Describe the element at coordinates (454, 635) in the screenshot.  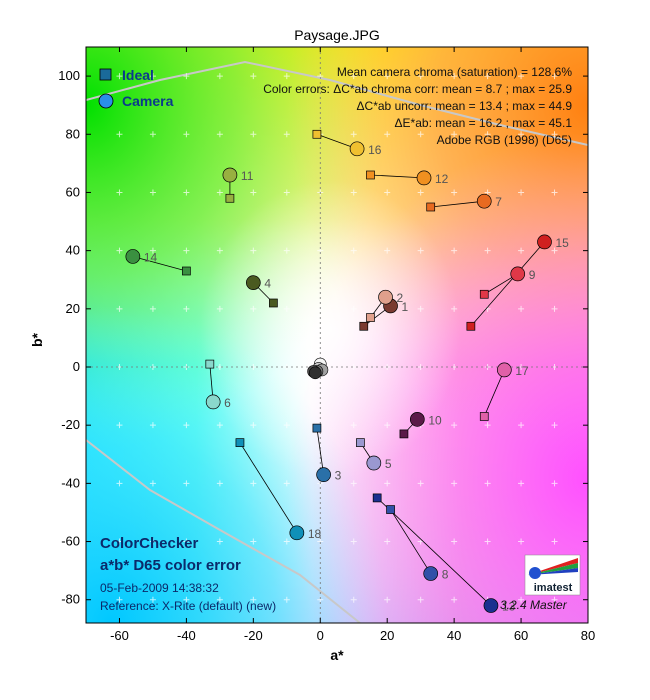
I see `x-tick-label: 40` at that location.